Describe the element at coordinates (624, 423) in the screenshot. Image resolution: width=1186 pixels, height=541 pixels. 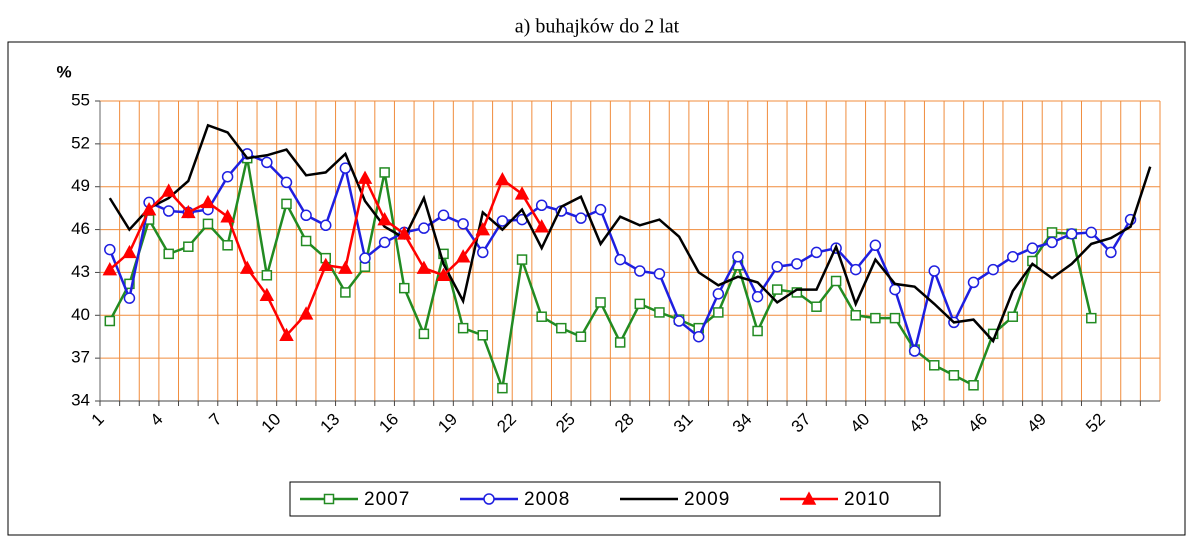
I see `x-tick-label: 28` at that location.